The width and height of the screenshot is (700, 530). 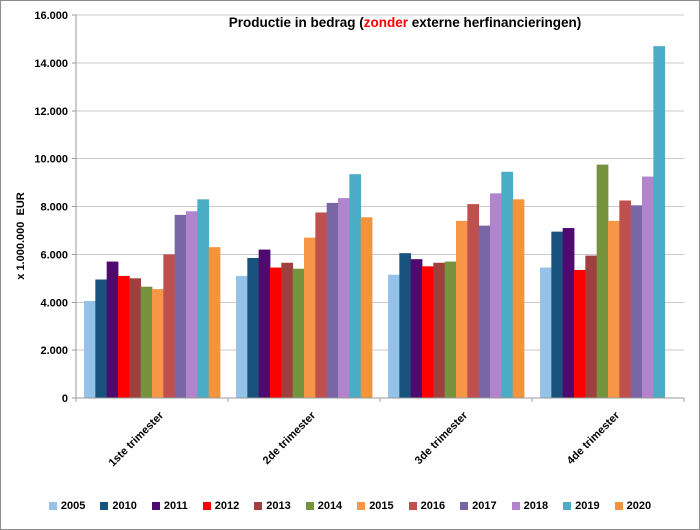 What do you see at coordinates (54, 255) in the screenshot?
I see `y-tick-label-6.000: 6.000` at bounding box center [54, 255].